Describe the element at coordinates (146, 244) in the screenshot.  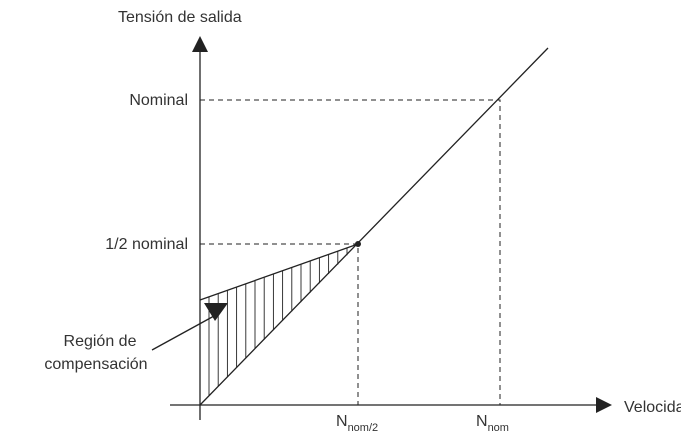
I see `half-label: 1/2 nominal` at that location.